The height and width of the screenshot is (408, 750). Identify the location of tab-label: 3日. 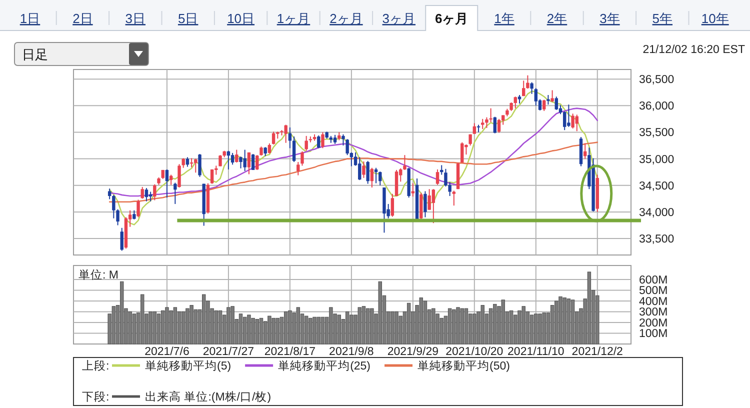
(135, 18).